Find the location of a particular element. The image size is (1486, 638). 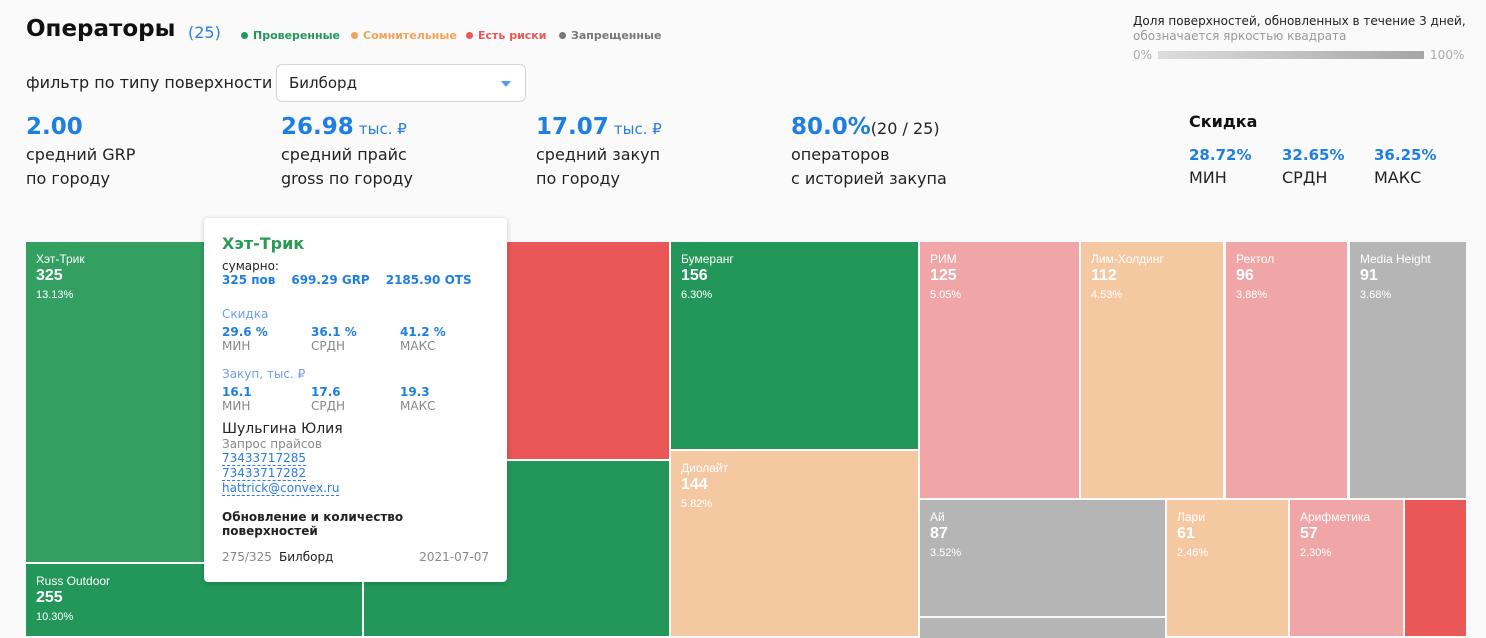

tile-pct: 13.13% is located at coordinates (55, 295).